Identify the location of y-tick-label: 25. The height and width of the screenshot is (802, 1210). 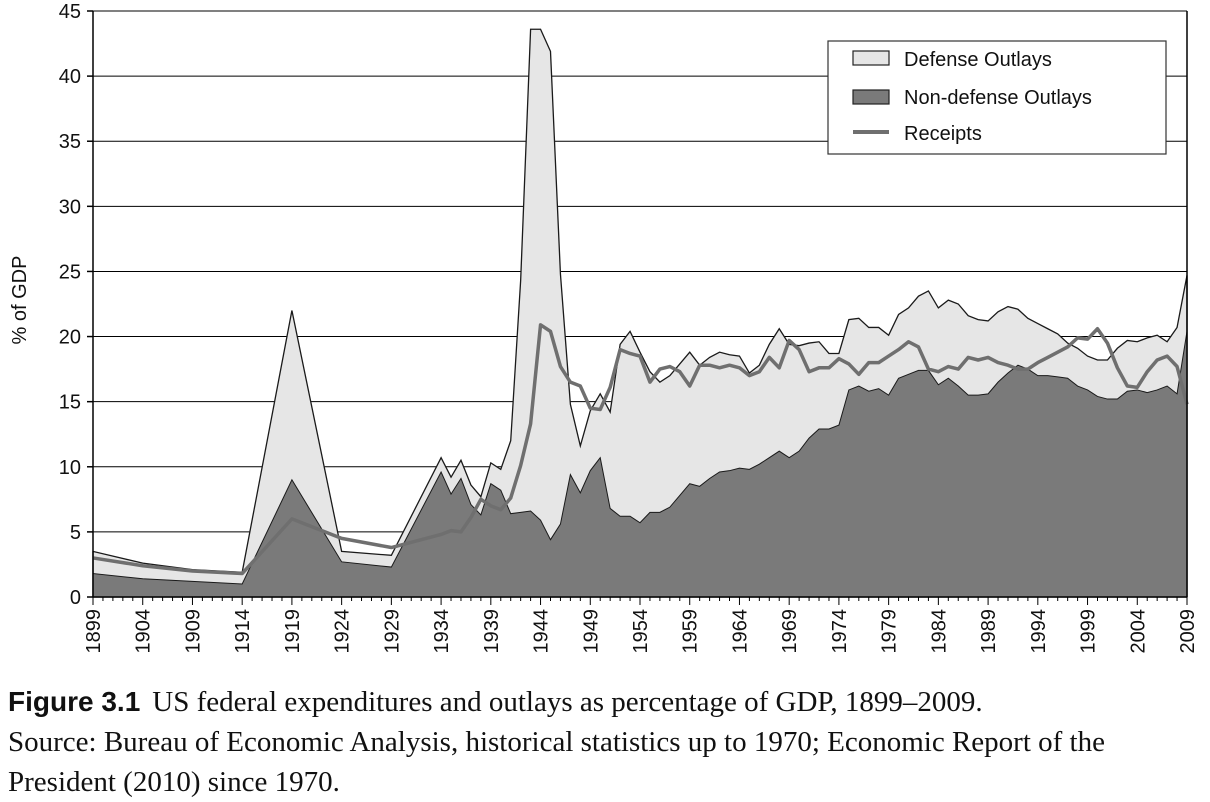
(70, 272).